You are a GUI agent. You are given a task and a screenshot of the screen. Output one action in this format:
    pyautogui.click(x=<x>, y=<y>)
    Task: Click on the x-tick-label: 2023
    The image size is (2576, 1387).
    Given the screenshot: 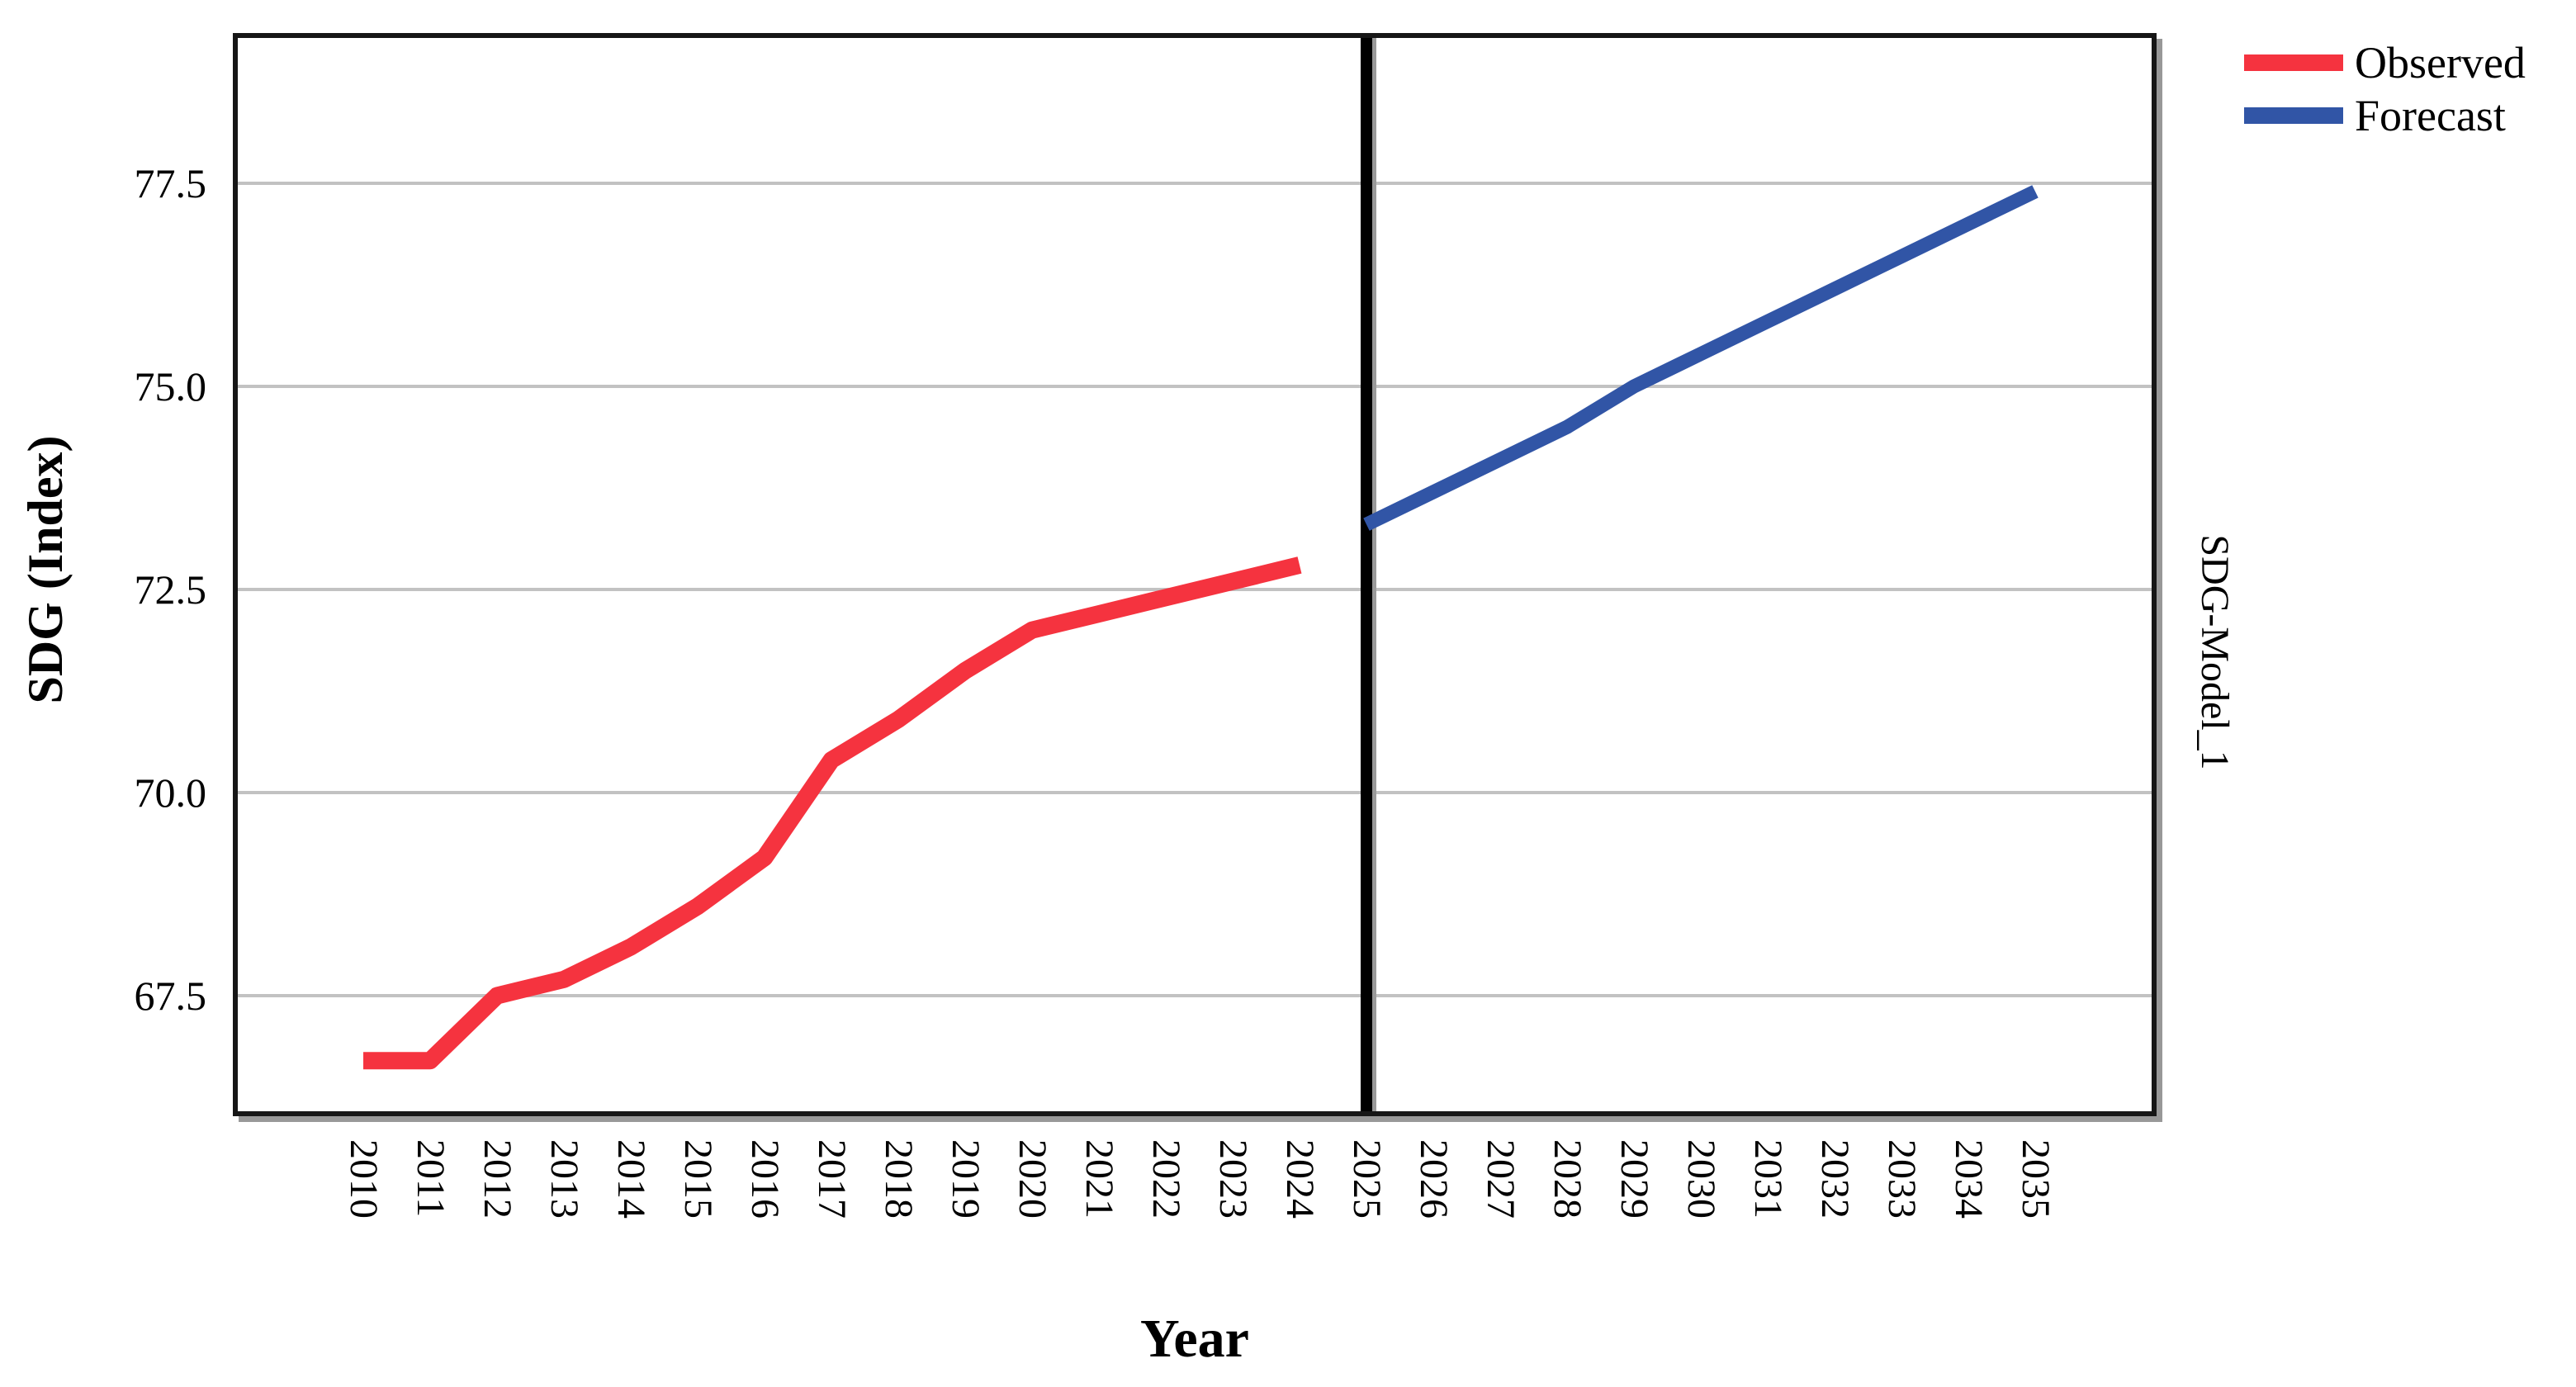 What is the action you would take?
    pyautogui.click(x=1233, y=1179)
    